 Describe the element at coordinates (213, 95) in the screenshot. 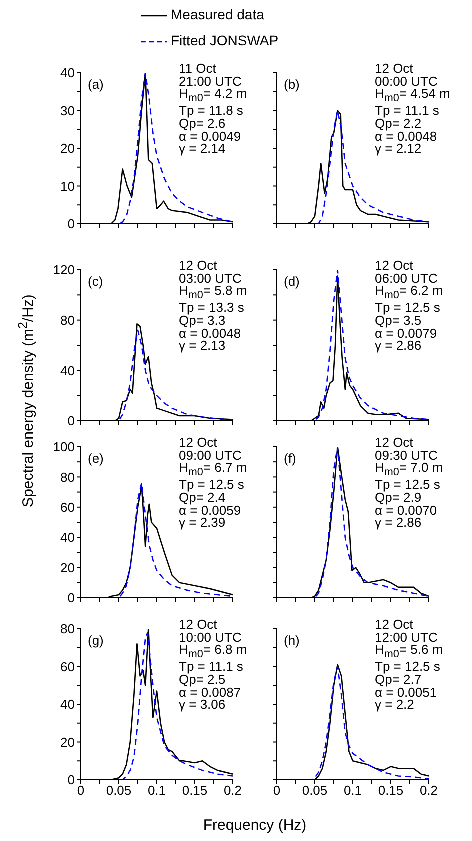

I see `annotation: H$_{m0}$= 4.2 m` at that location.